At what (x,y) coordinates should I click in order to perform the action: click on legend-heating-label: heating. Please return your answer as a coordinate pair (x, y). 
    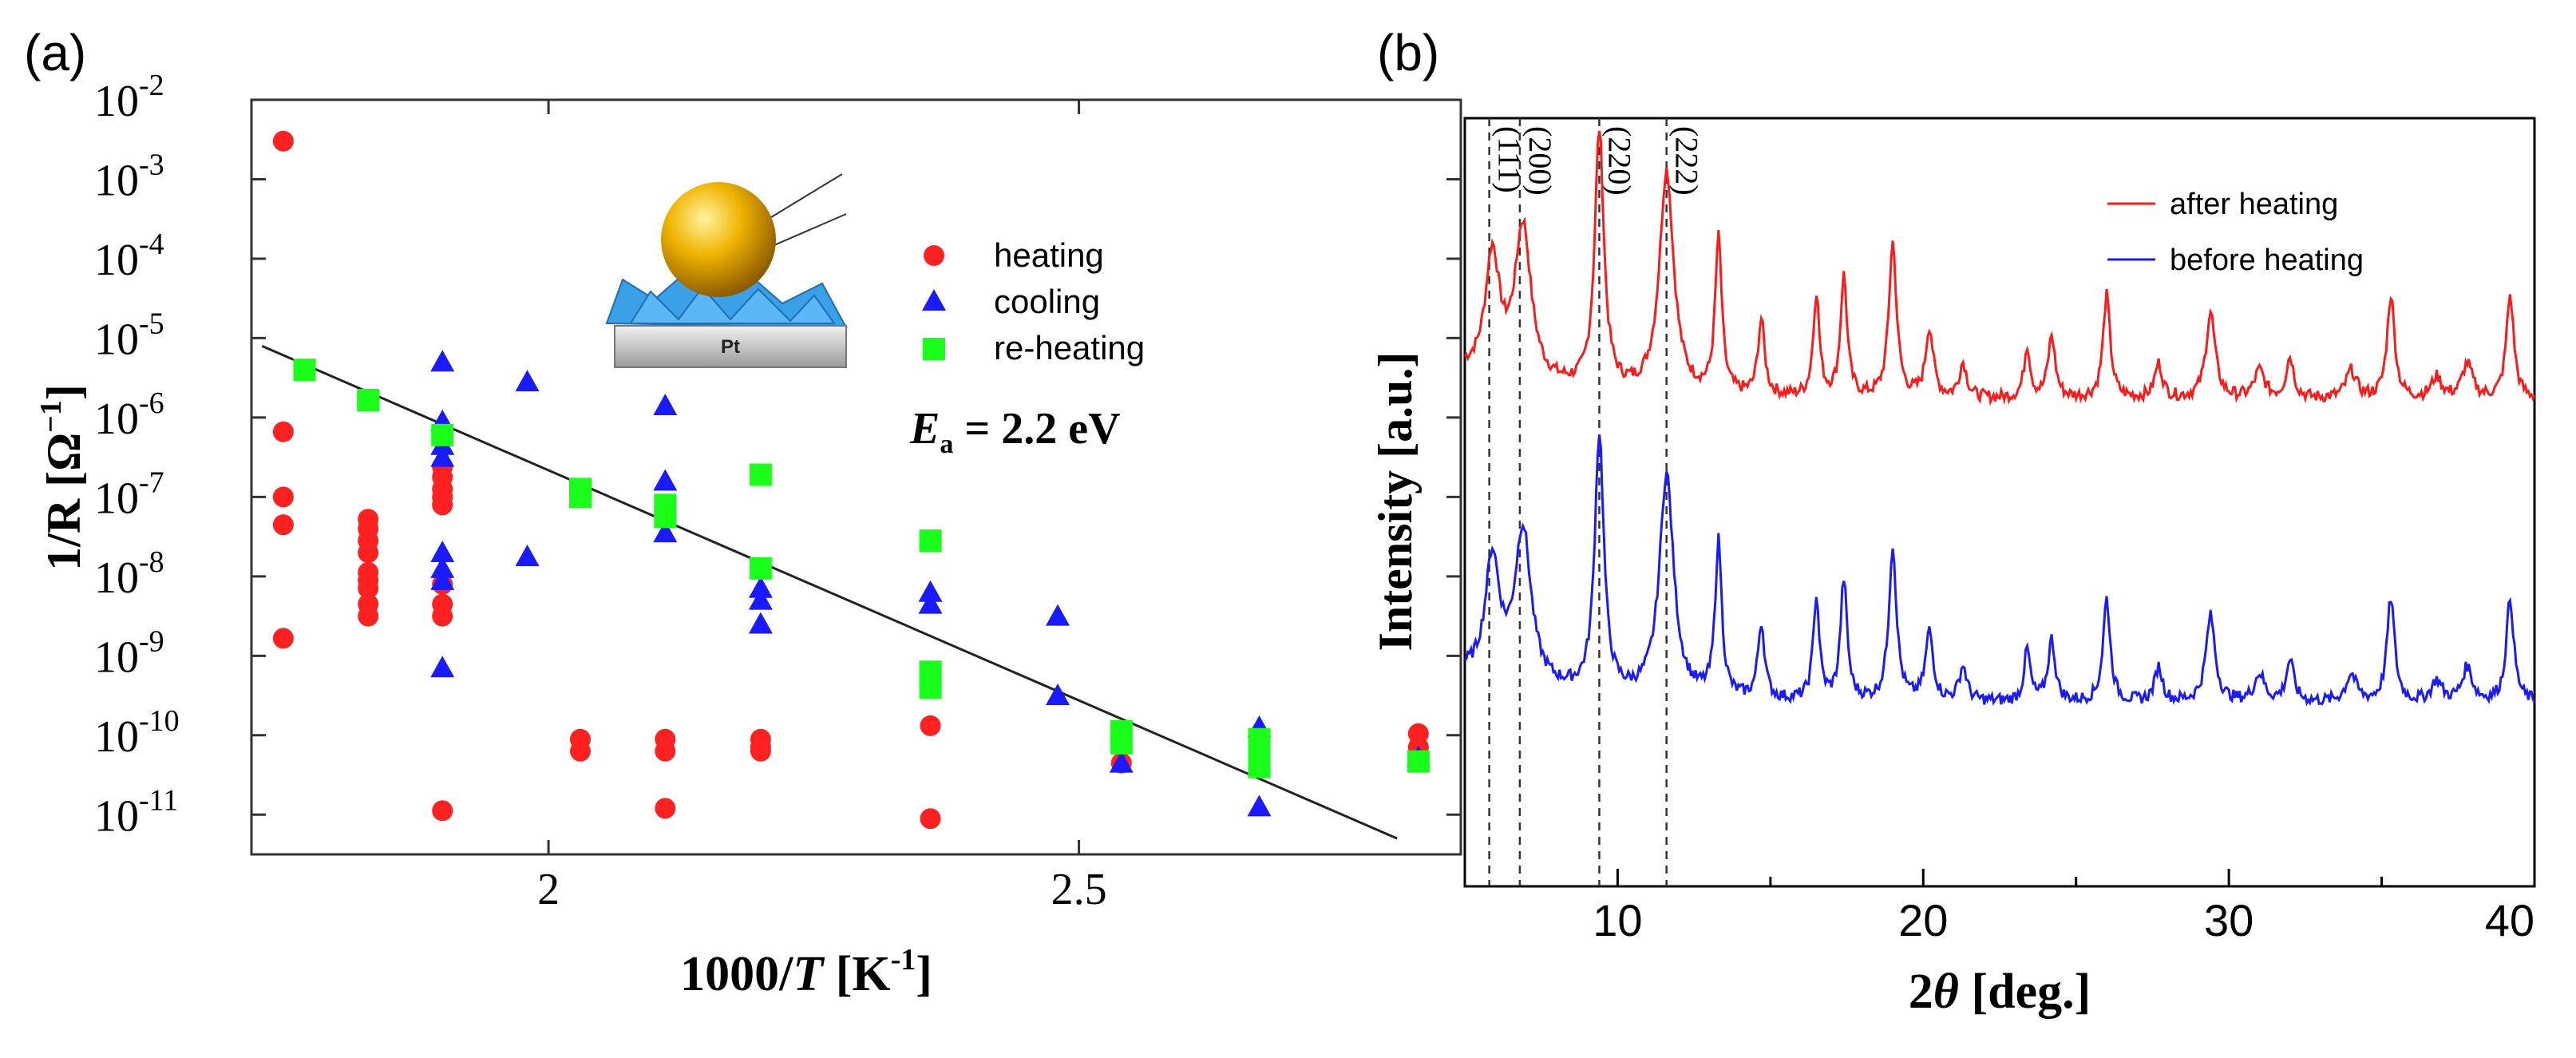
    Looking at the image, I should click on (1049, 255).